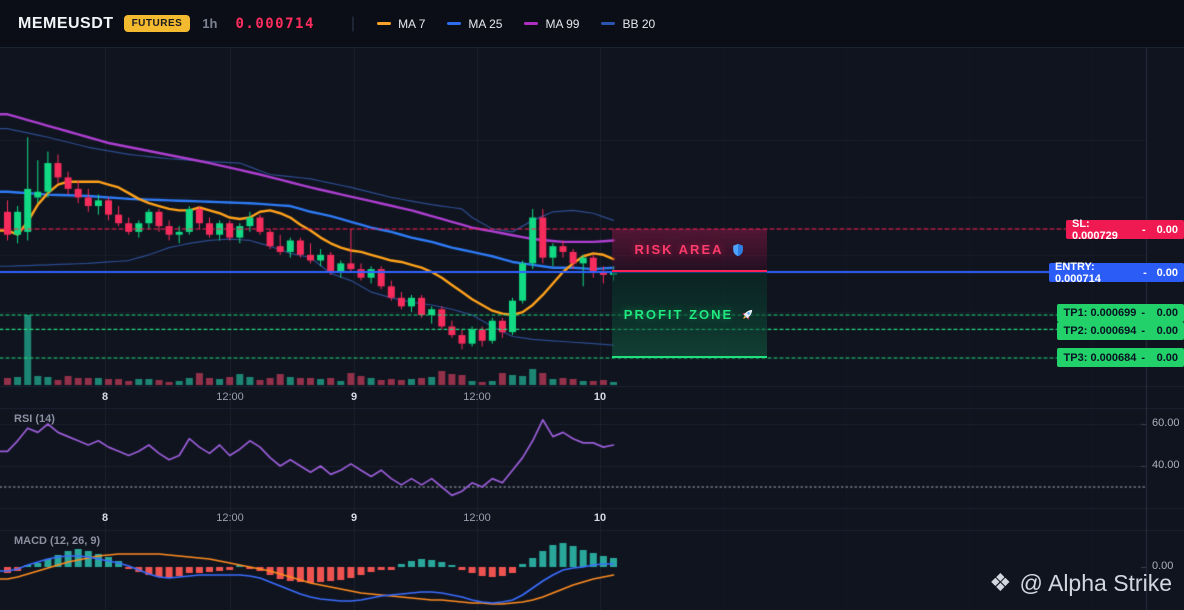  I want to click on take-profit-3-tag: TP3: 0.000684-0.00, so click(1120, 357).